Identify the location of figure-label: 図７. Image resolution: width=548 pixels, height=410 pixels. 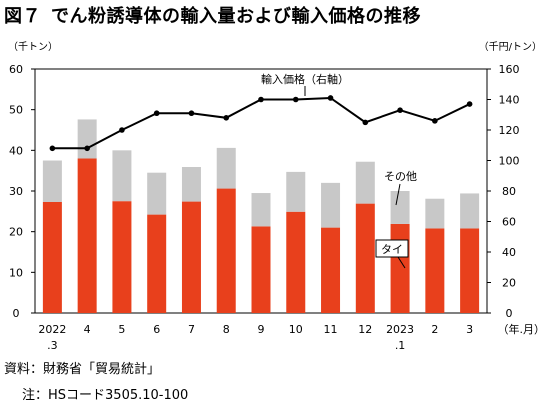
(22, 16).